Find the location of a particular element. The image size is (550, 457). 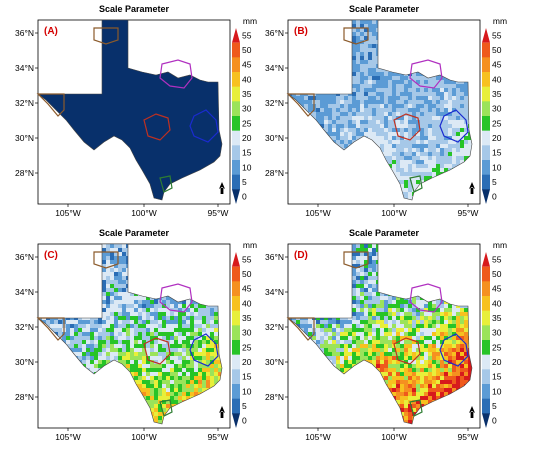

lon-tick-label: 95°W is located at coordinates (218, 213).